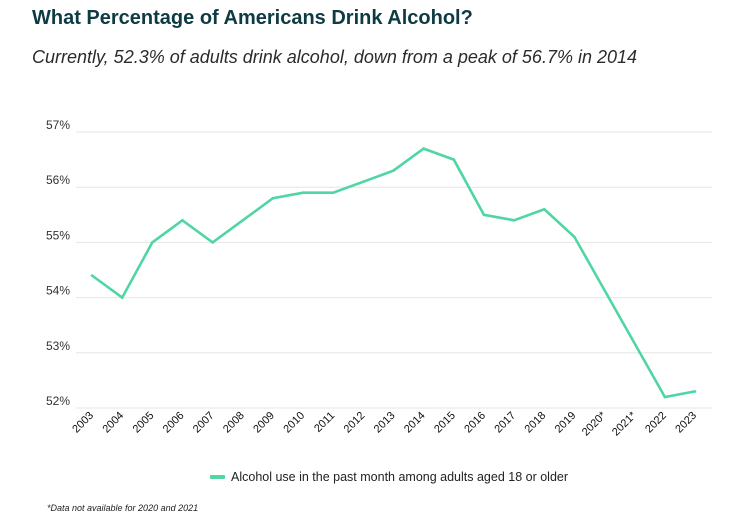 The height and width of the screenshot is (527, 750). Describe the element at coordinates (204, 423) in the screenshot. I see `x-tick-label: 2007` at that location.